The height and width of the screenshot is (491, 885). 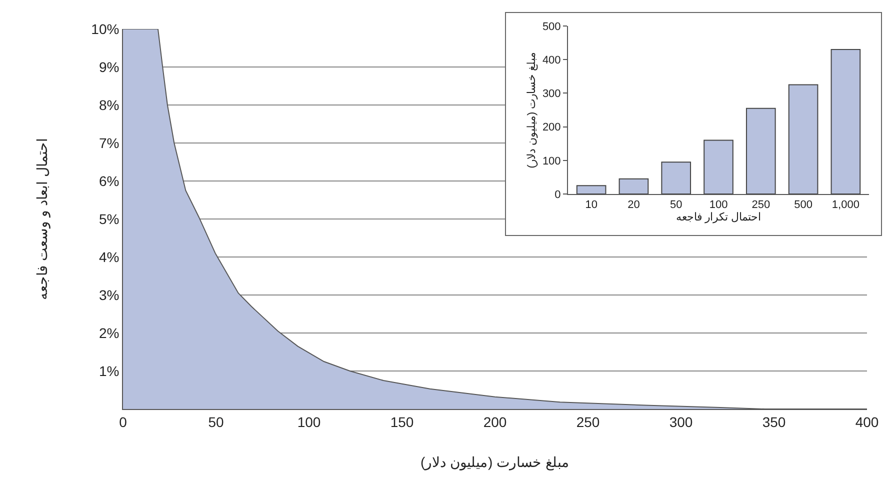 I want to click on y-tick-label: 5%, so click(x=109, y=218).